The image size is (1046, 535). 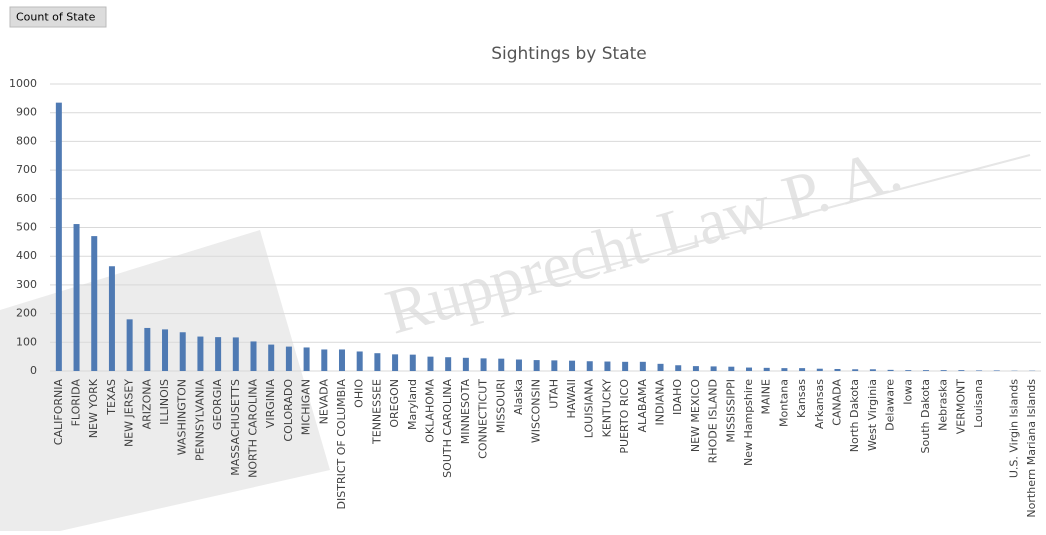 I want to click on x-tick-label: ILLINOIS, so click(x=164, y=402).